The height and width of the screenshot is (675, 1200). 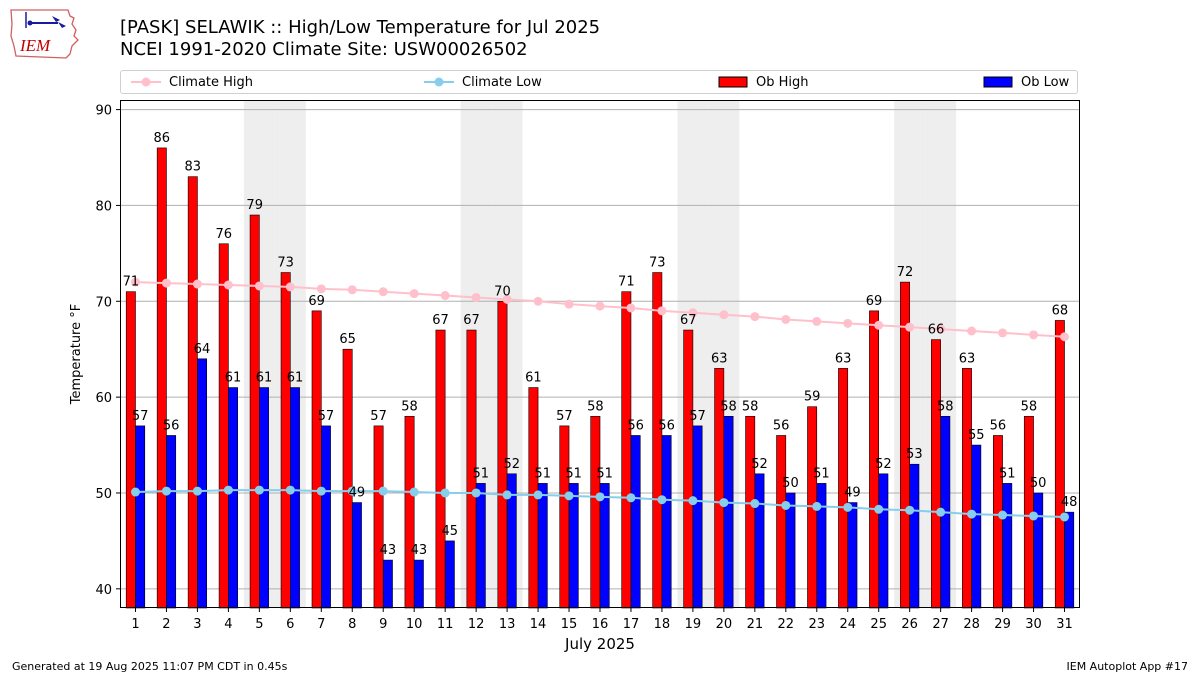 What do you see at coordinates (817, 624) in the screenshot?
I see `x-tick-label: 23` at bounding box center [817, 624].